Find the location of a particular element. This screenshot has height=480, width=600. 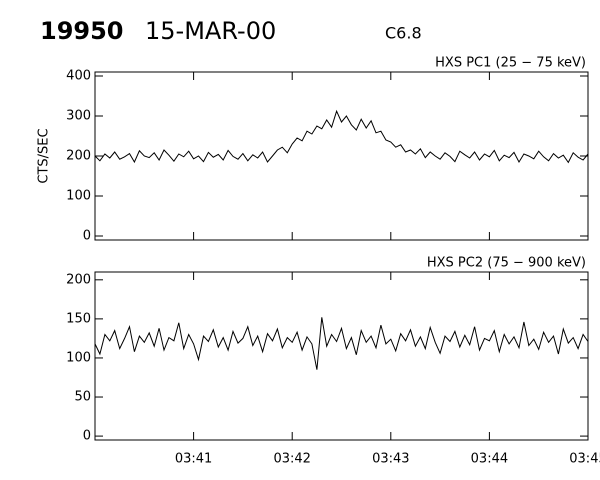

flare-class: C6.8 is located at coordinates (403, 33).